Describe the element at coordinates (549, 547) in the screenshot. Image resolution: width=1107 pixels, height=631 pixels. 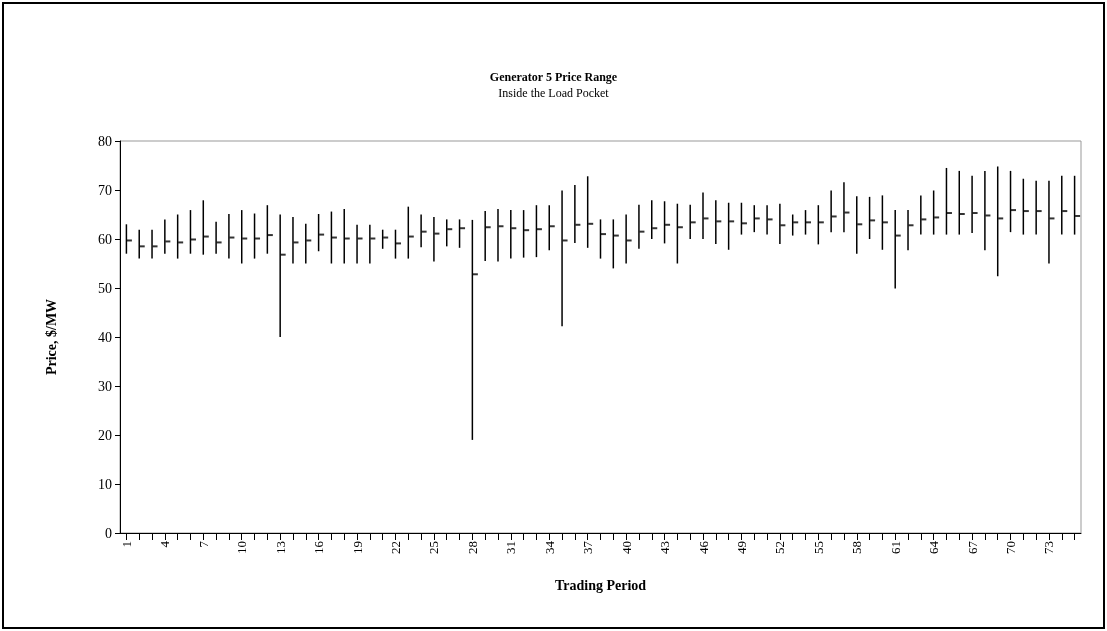
I see `x-tick-label: 34` at that location.